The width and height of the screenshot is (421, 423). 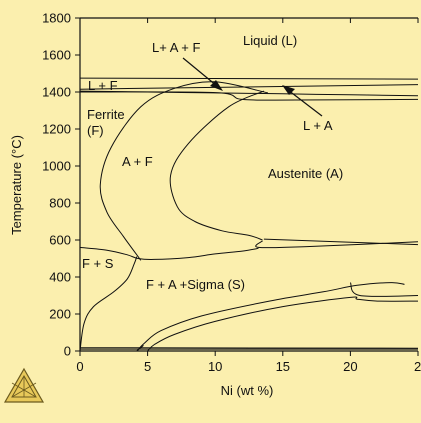 I want to click on x-tick-label: 0, so click(x=79, y=366).